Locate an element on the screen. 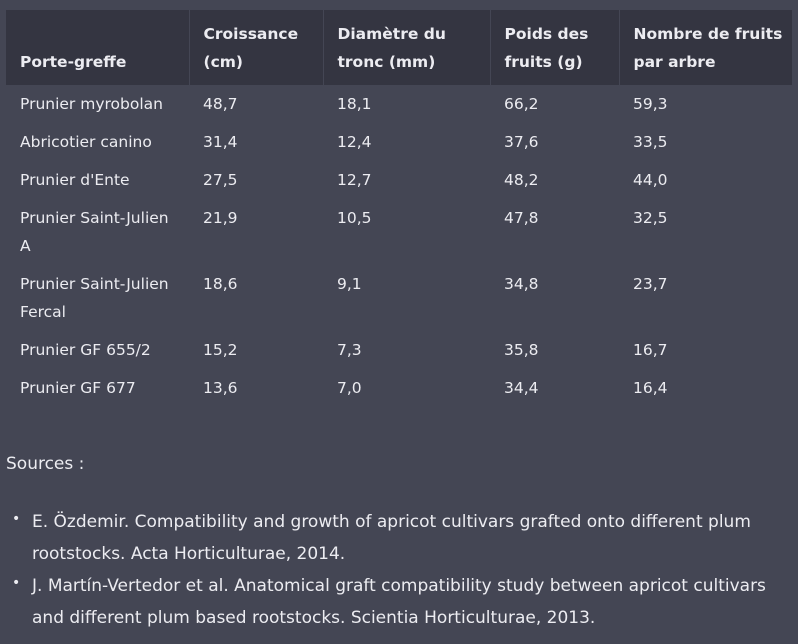 This screenshot has width=798, height=644. cell-fruit-weight: 37,6 is located at coordinates (521, 142).